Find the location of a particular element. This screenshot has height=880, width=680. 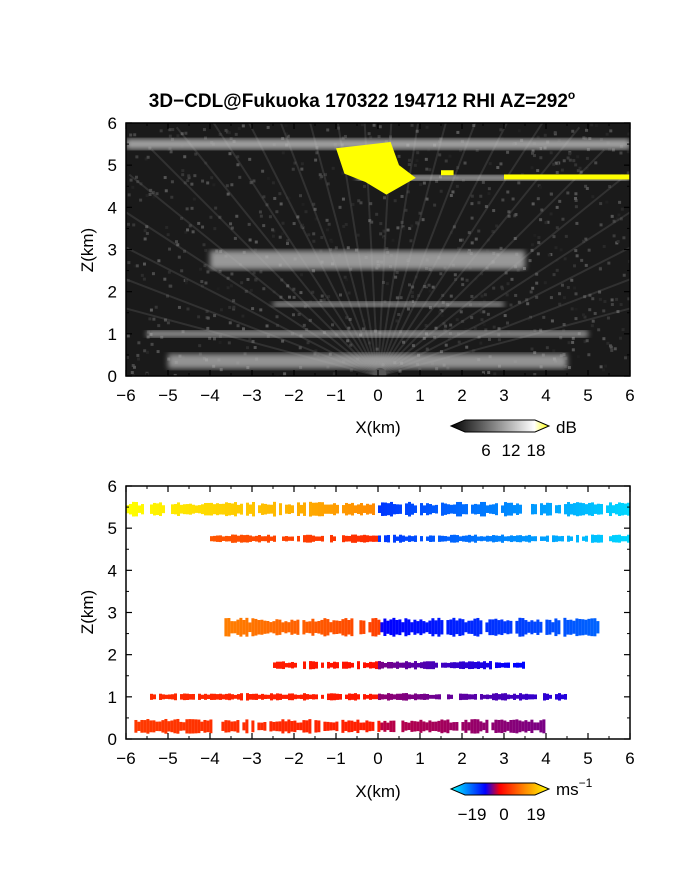

backscatter-xlabel: X(km) is located at coordinates (377, 427).